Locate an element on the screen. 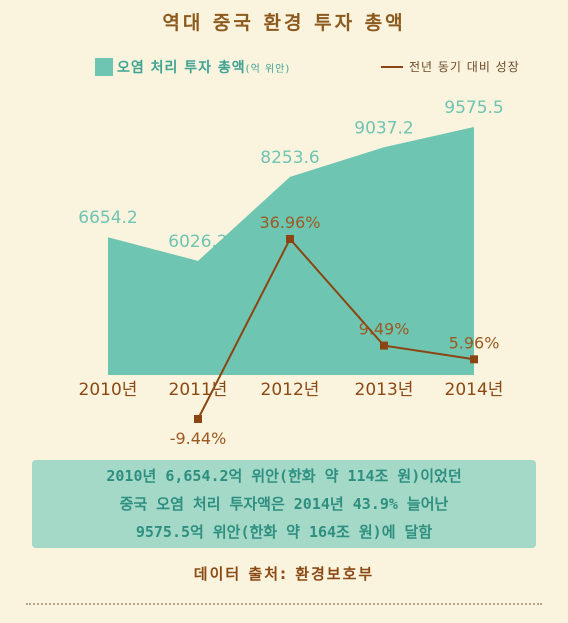 This screenshot has height=623, width=568. area-value-label: 8253.6 is located at coordinates (289, 158).